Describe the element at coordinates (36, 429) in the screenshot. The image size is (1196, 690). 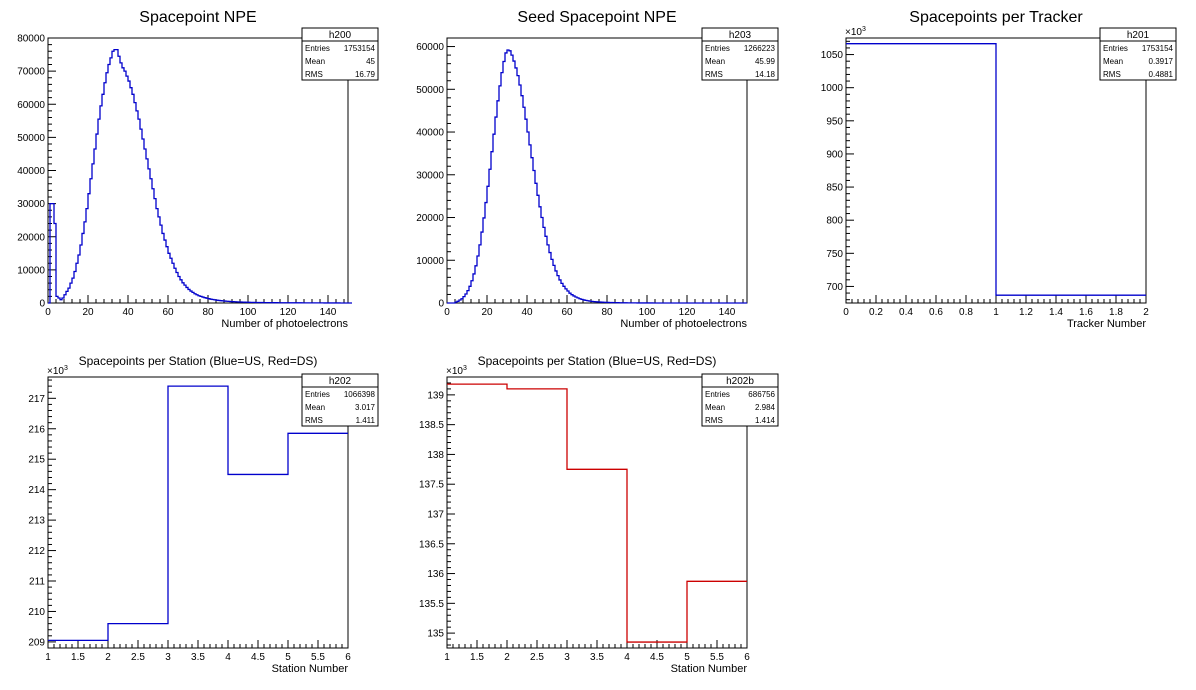
I see `y-tick-label: 216` at that location.